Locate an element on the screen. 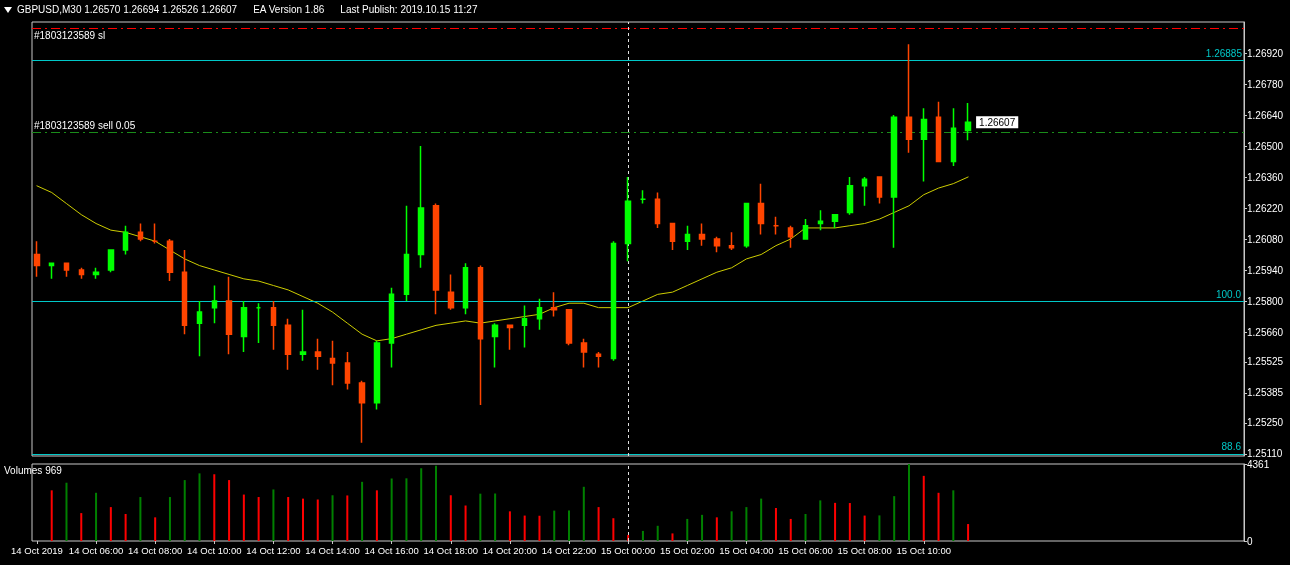 This screenshot has height=565, width=1290. annotation: 88.6 is located at coordinates (1231, 447).